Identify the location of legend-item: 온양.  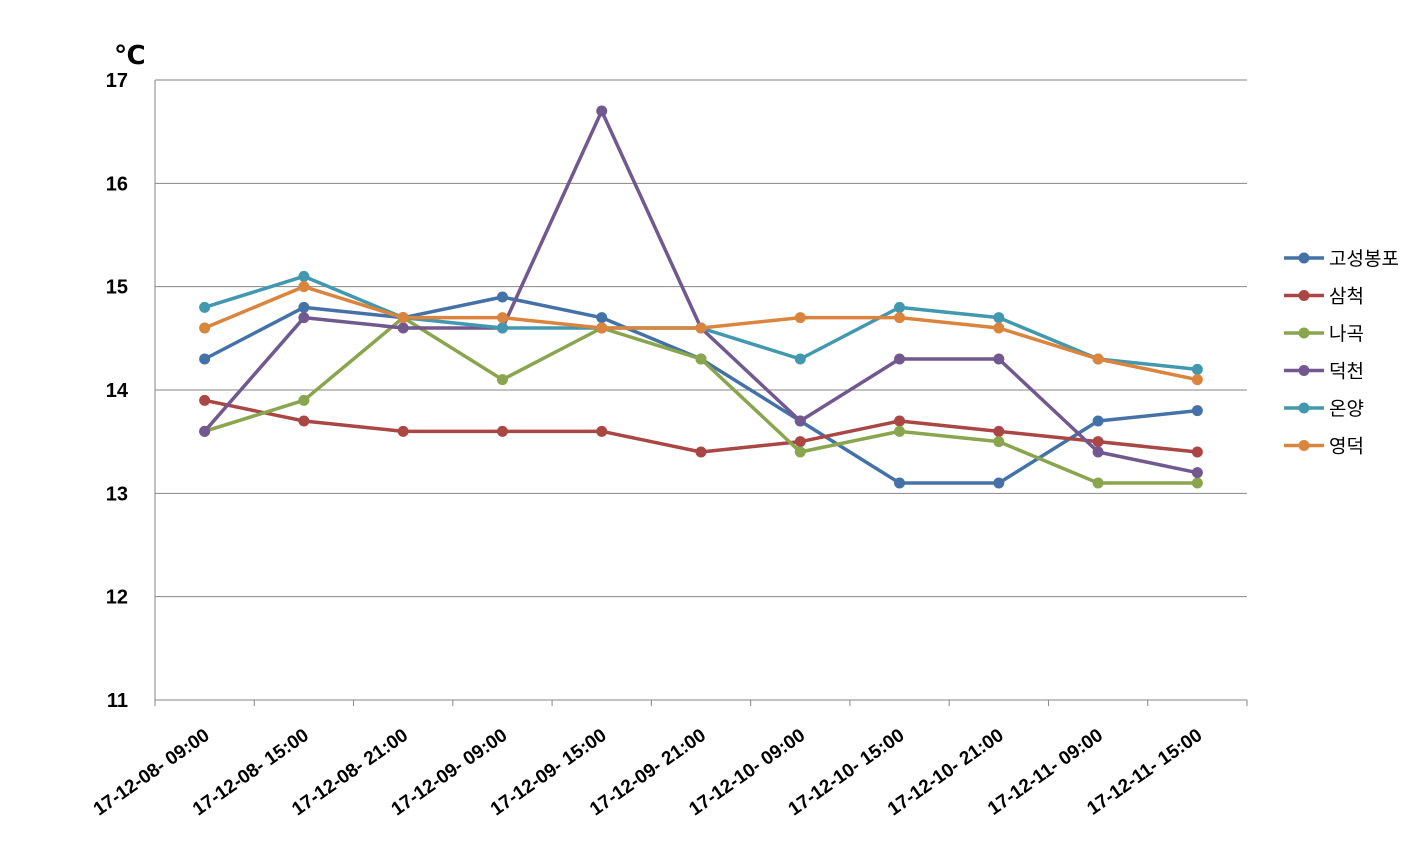
(1324, 409).